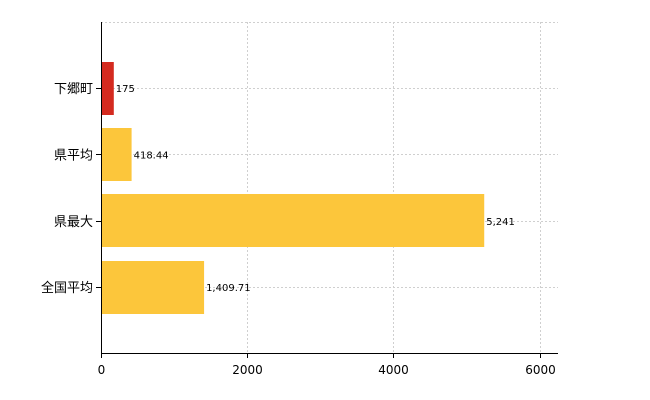 The width and height of the screenshot is (650, 400). I want to click on x-tick-label-4000: 4000, so click(393, 370).